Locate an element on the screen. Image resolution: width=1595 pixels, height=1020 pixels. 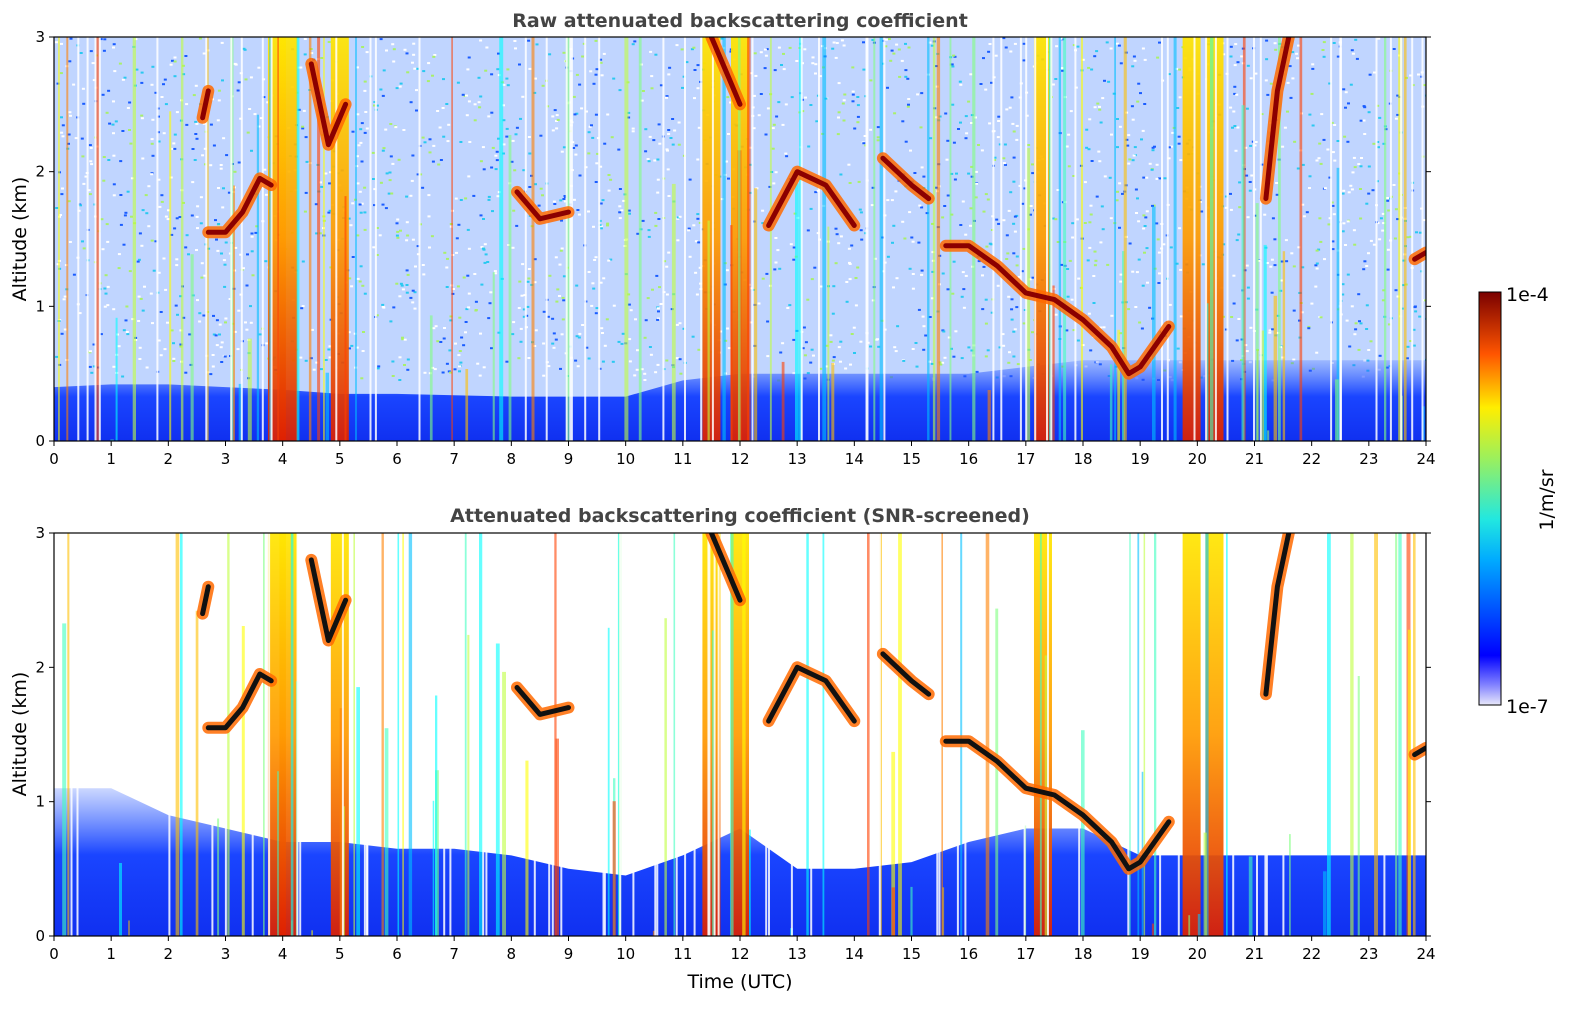
y-tick-label: 3 is located at coordinates (40, 37).